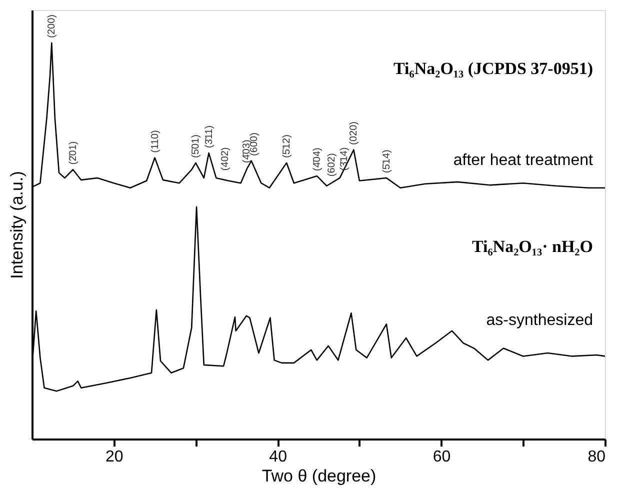  What do you see at coordinates (209, 136) in the screenshot?
I see `annotation: (3̄11)` at bounding box center [209, 136].